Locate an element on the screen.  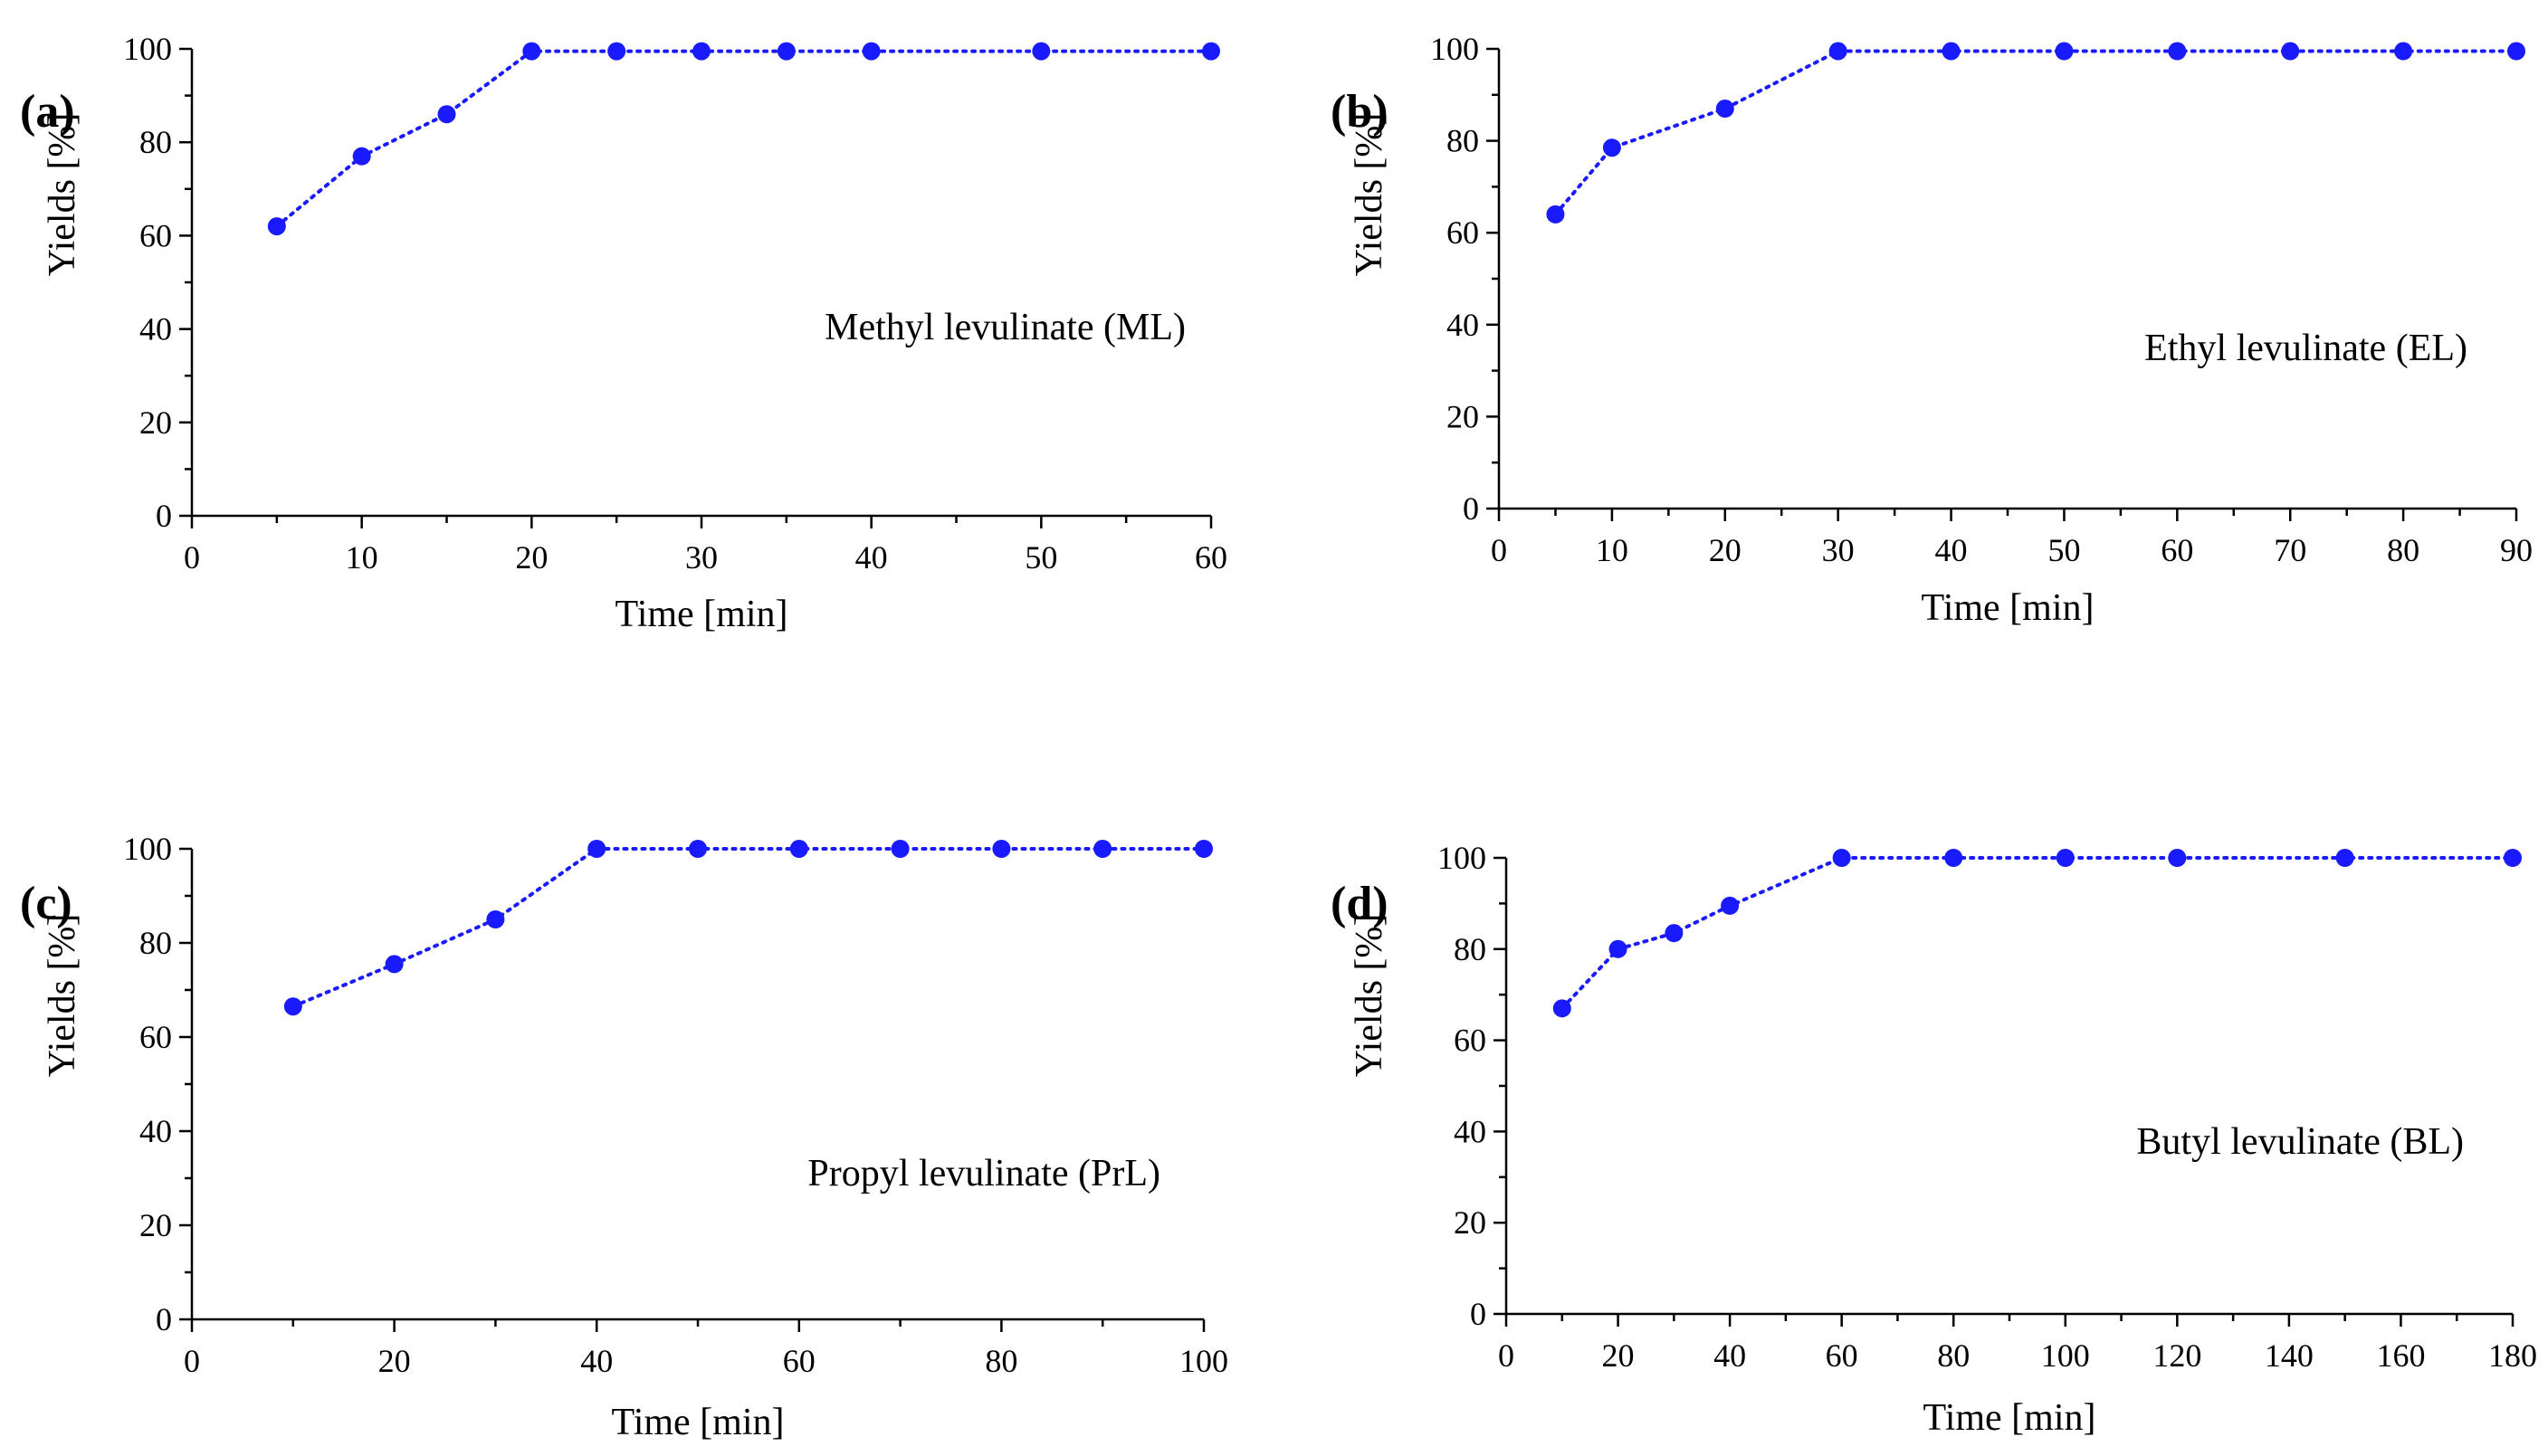
x-tick-label: 160 is located at coordinates (2400, 1356).